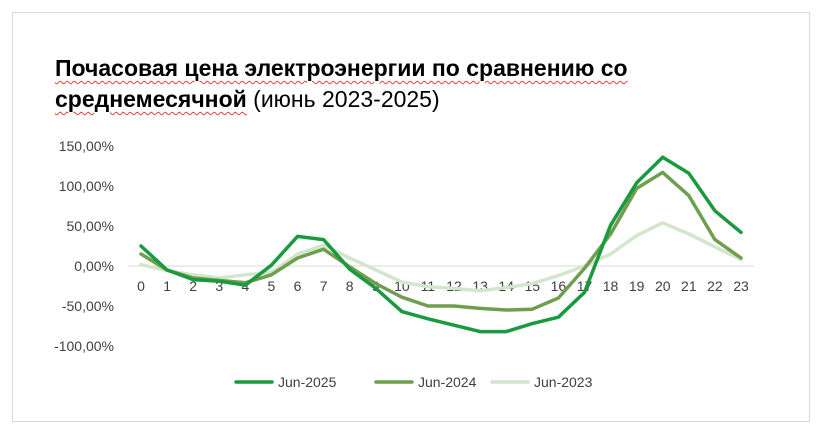 This screenshot has width=826, height=432. Describe the element at coordinates (272, 286) in the screenshot. I see `x-tick-label: 5` at that location.